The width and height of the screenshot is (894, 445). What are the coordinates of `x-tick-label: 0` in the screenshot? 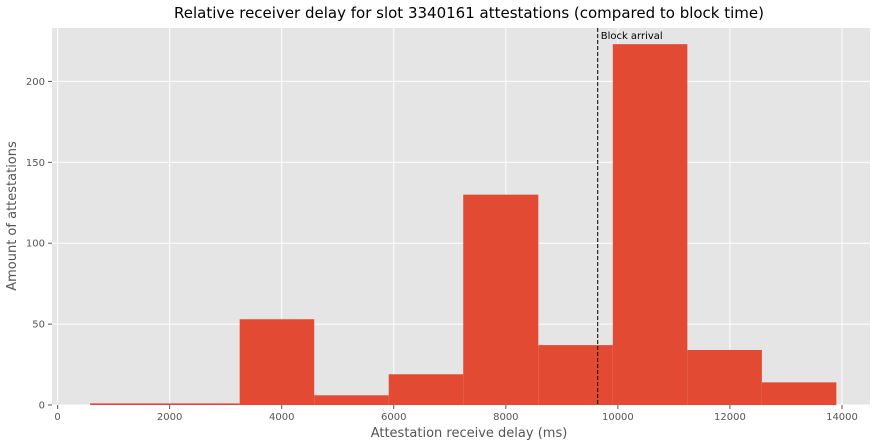 It's located at (57, 417).